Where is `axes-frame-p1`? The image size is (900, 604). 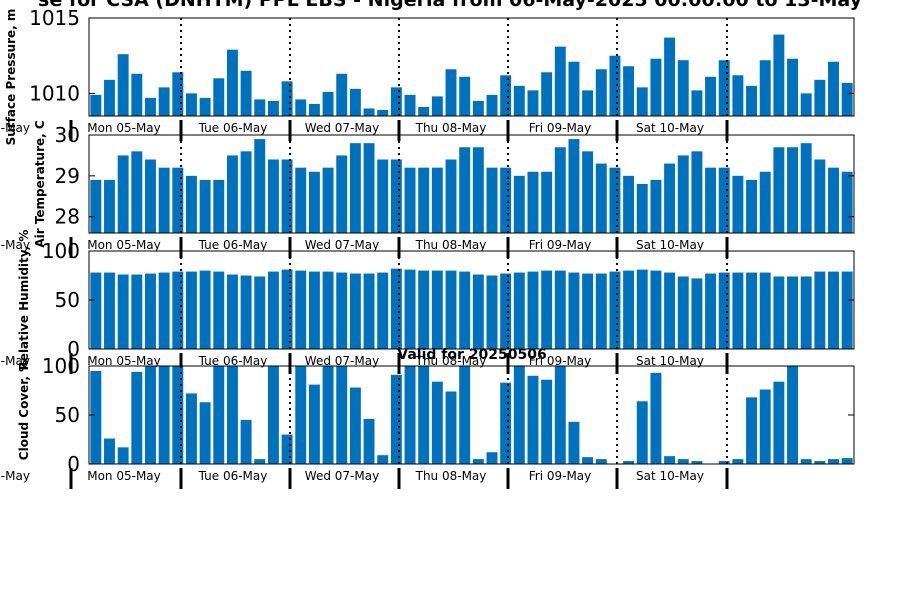 axes-frame-p1 is located at coordinates (471, 67).